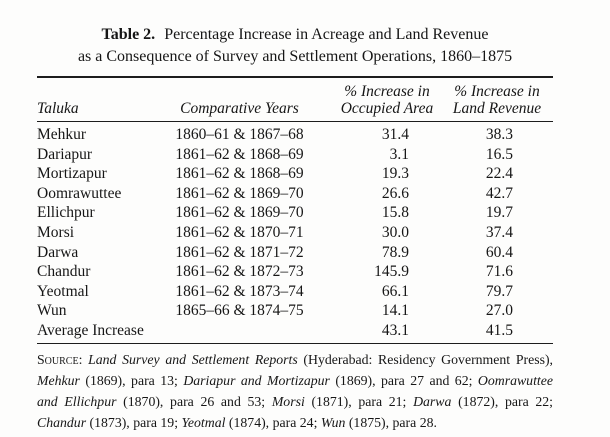 The image size is (610, 437). What do you see at coordinates (395, 291) in the screenshot?
I see `occupied-area-cell: 66.1` at bounding box center [395, 291].